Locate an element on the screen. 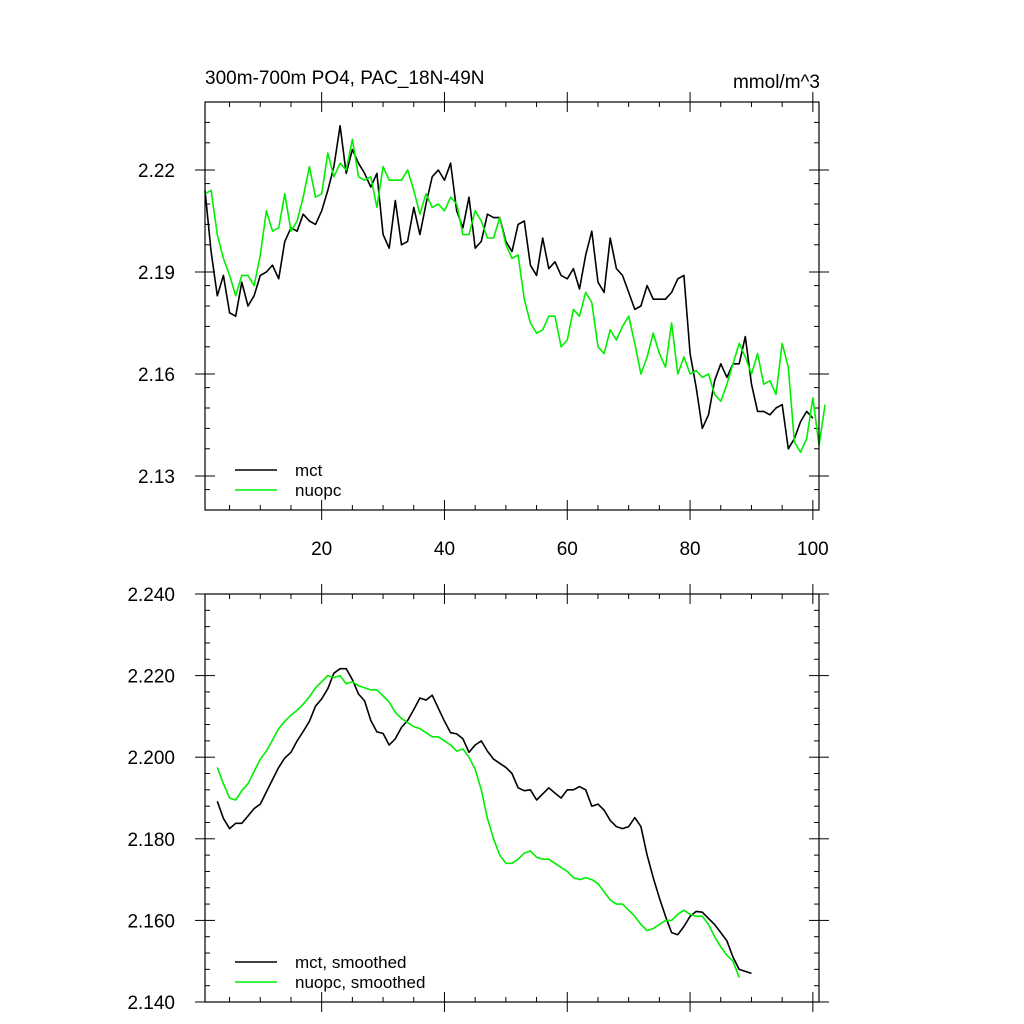 Image resolution: width=1024 pixels, height=1024 pixels. x-tick-label: 40 is located at coordinates (444, 549).